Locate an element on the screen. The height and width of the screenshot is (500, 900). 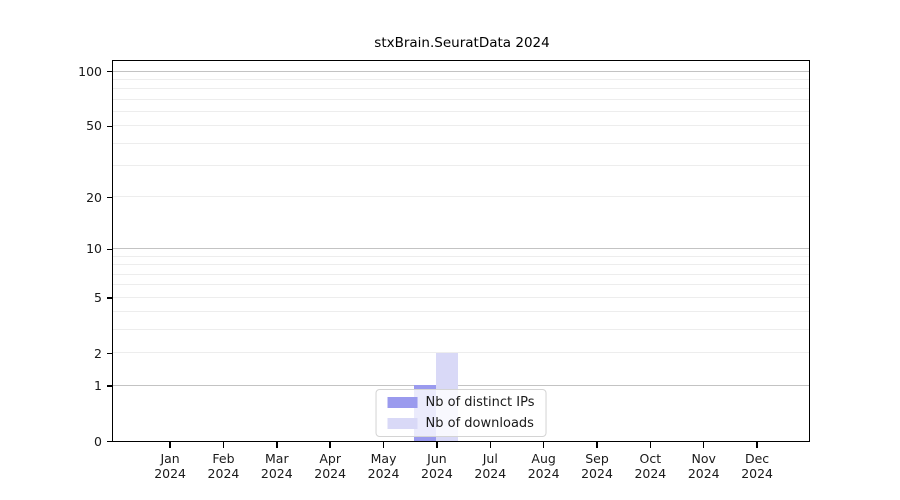
legend-swatch-distinct-ips is located at coordinates (402, 402).